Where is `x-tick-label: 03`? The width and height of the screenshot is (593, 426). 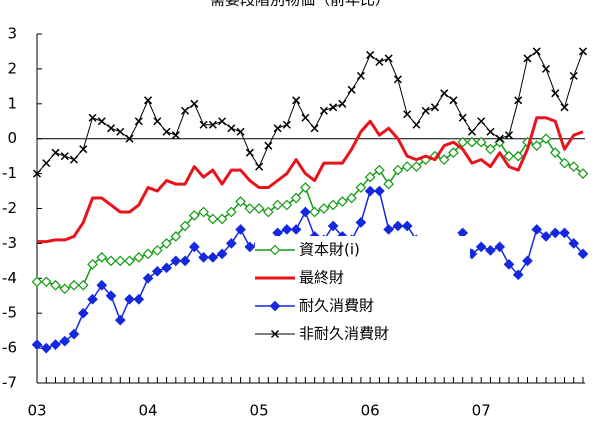
x-tick-label: 03 is located at coordinates (36, 411).